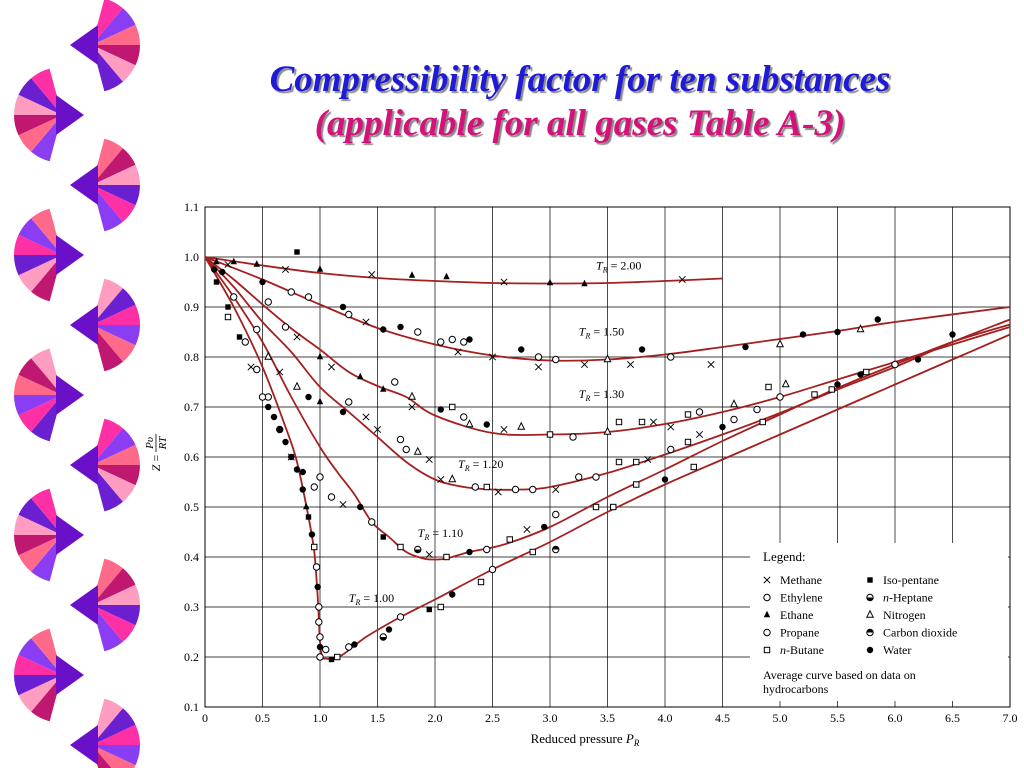 The width and height of the screenshot is (1024, 768). Describe the element at coordinates (911, 580) in the screenshot. I see `legend-label: Iso-pentane` at that location.